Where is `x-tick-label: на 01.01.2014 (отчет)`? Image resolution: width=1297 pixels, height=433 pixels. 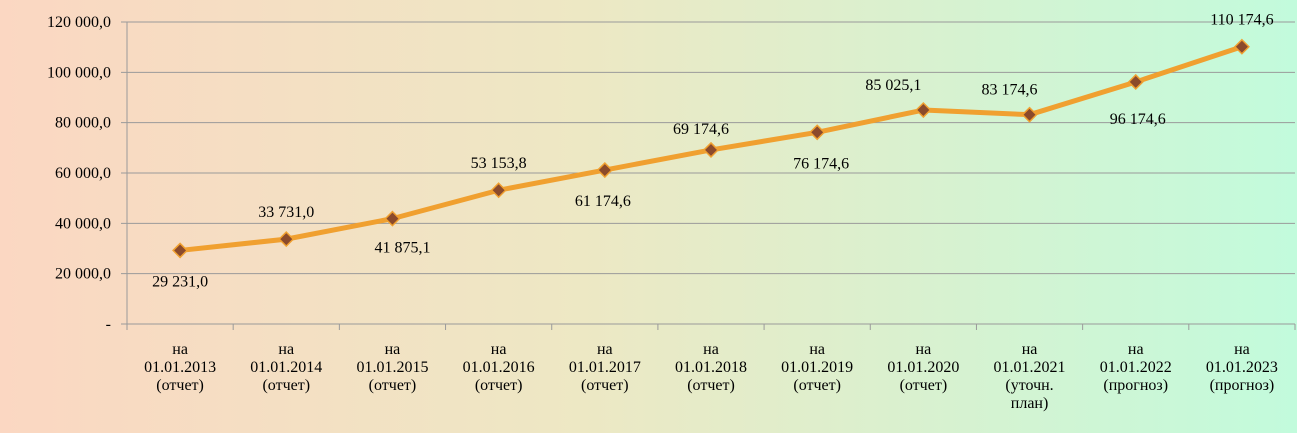
x-tick-label: на 01.01.2014 (отчет) is located at coordinates (286, 367).